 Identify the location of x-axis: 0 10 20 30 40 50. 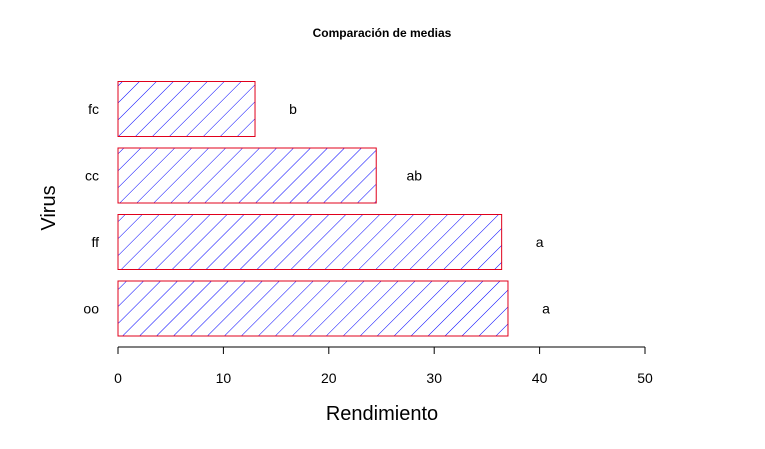
(383, 366).